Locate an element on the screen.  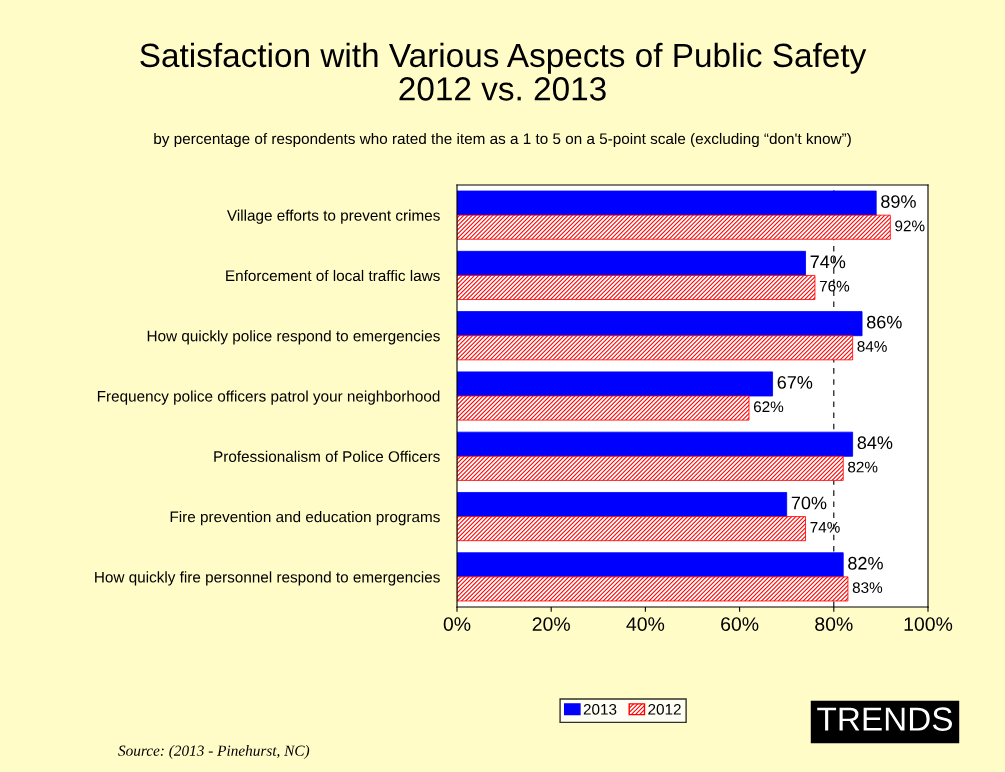
data-label: 67% is located at coordinates (795, 382).